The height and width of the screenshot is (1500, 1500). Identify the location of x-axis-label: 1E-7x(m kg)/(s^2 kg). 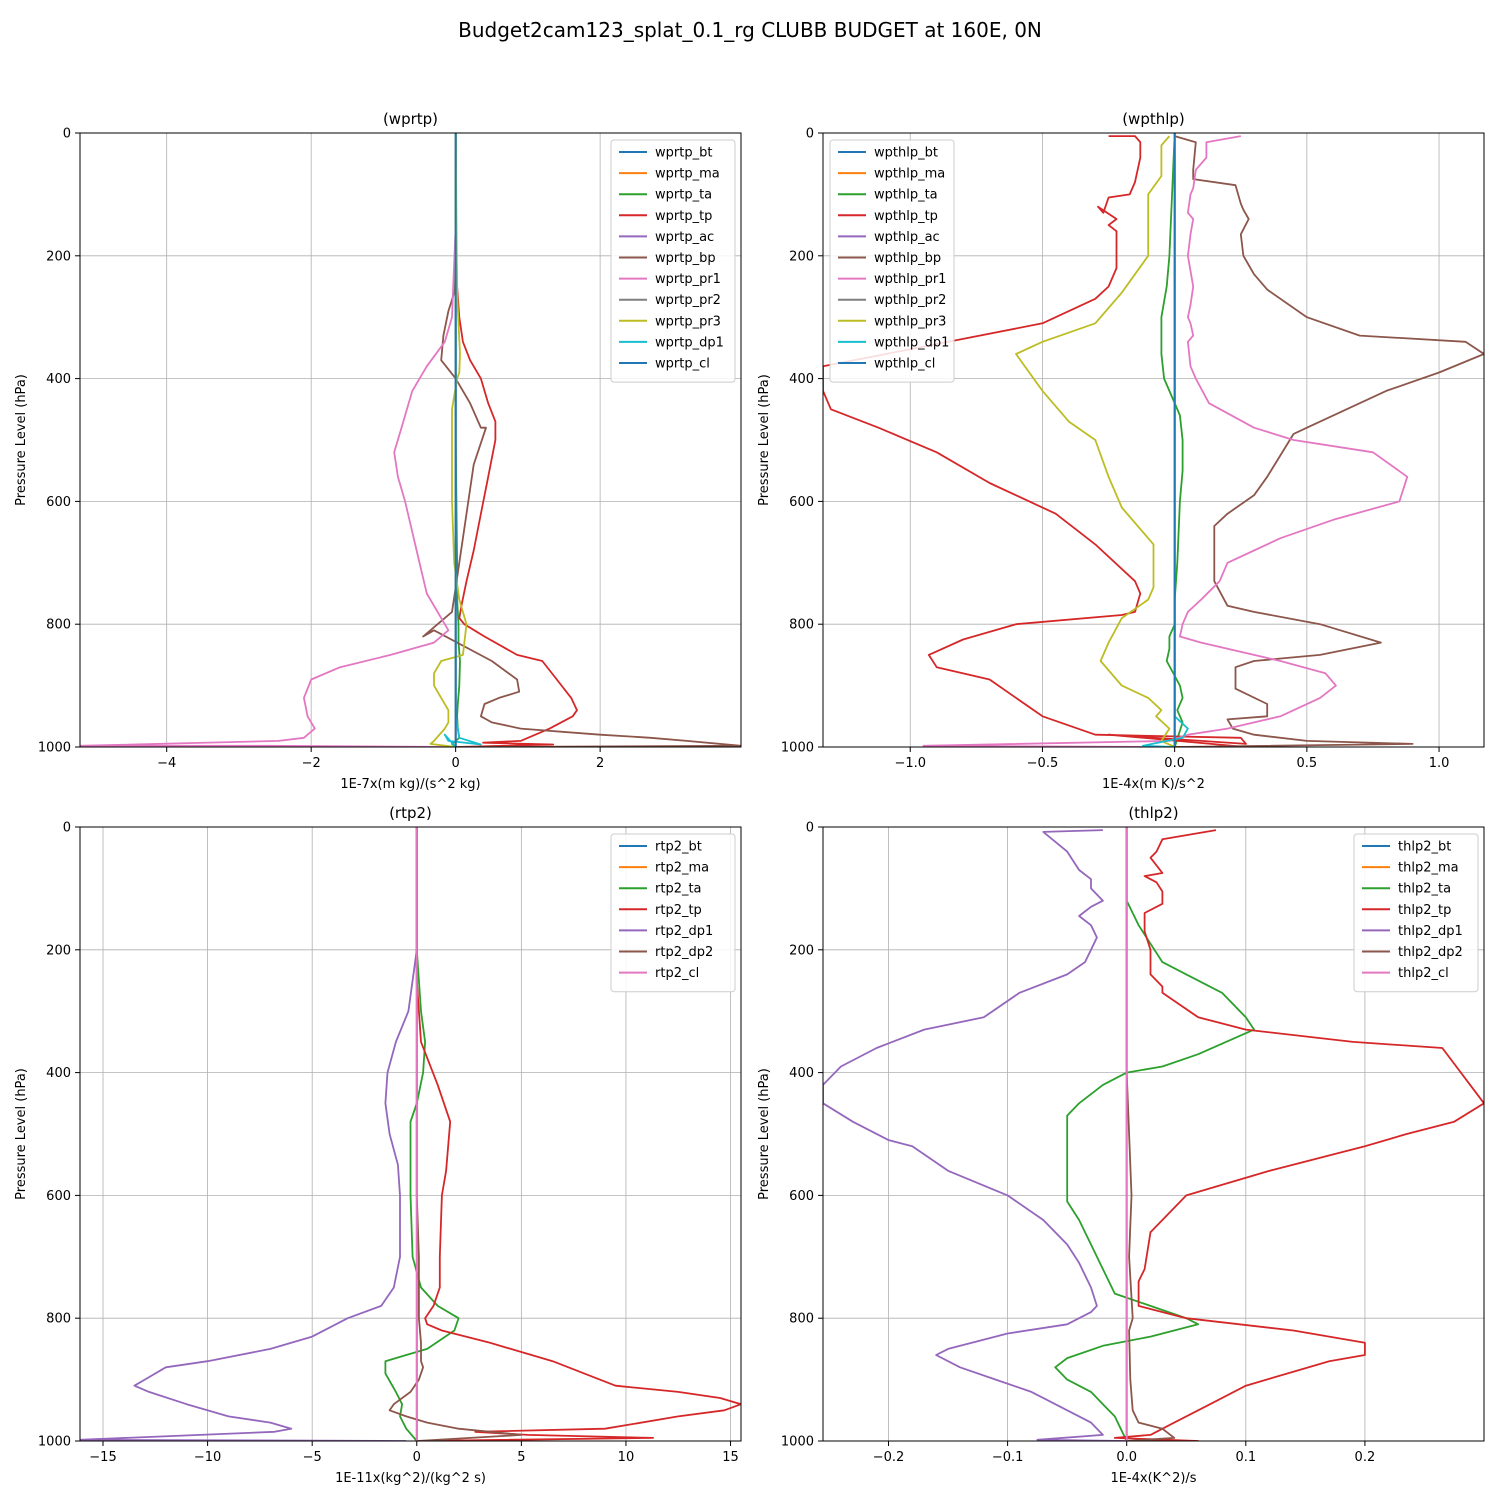
(410, 784).